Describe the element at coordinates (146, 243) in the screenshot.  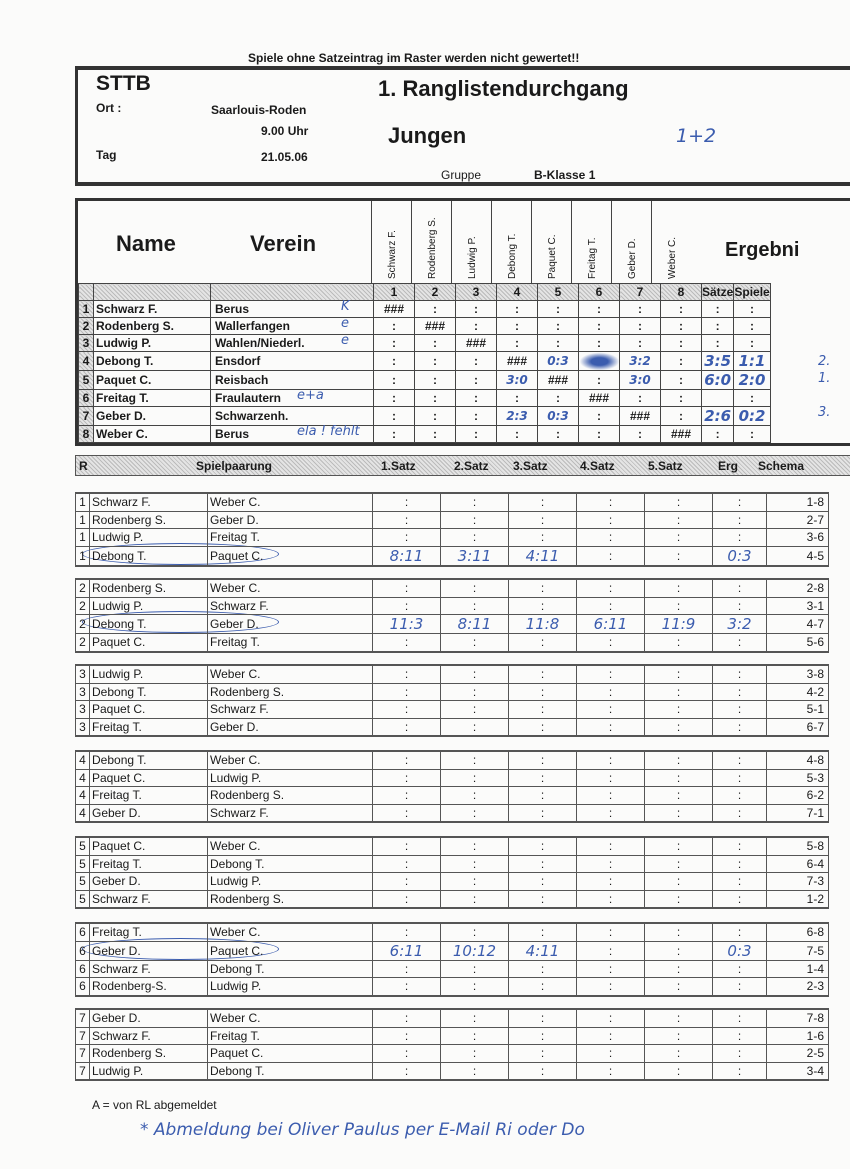
I see `name-header: Name` at that location.